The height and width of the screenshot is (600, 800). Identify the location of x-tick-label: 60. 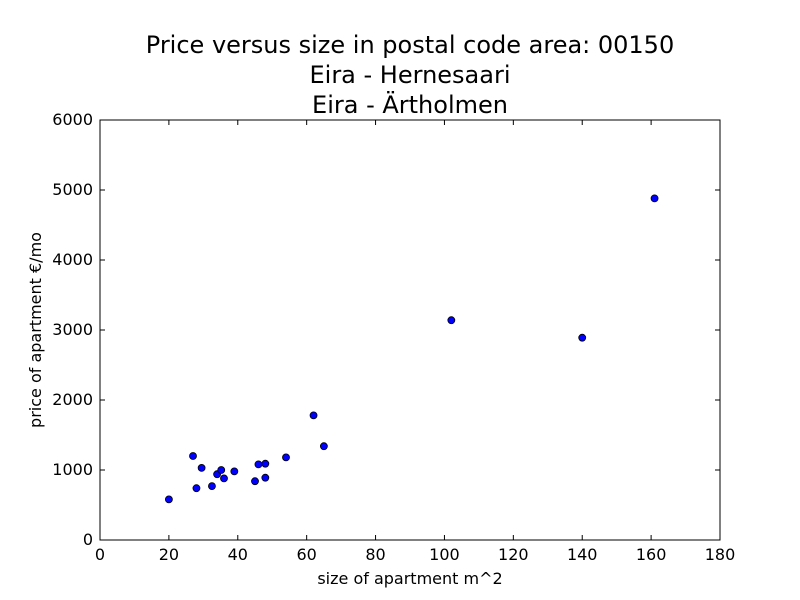
(306, 554).